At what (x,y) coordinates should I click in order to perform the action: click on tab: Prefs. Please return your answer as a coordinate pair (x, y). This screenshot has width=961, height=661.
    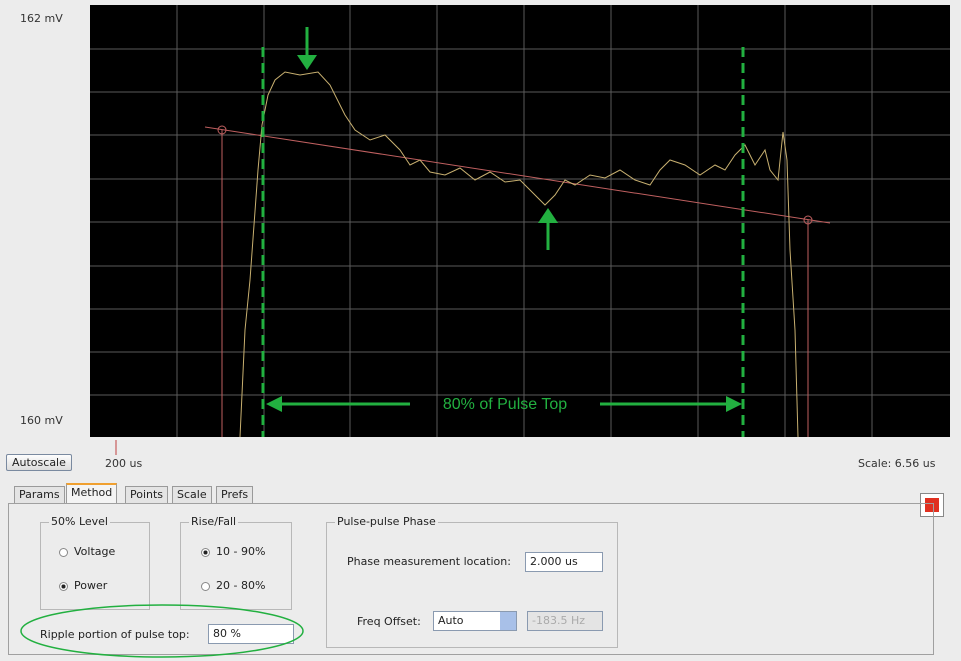
    Looking at the image, I should click on (235, 494).